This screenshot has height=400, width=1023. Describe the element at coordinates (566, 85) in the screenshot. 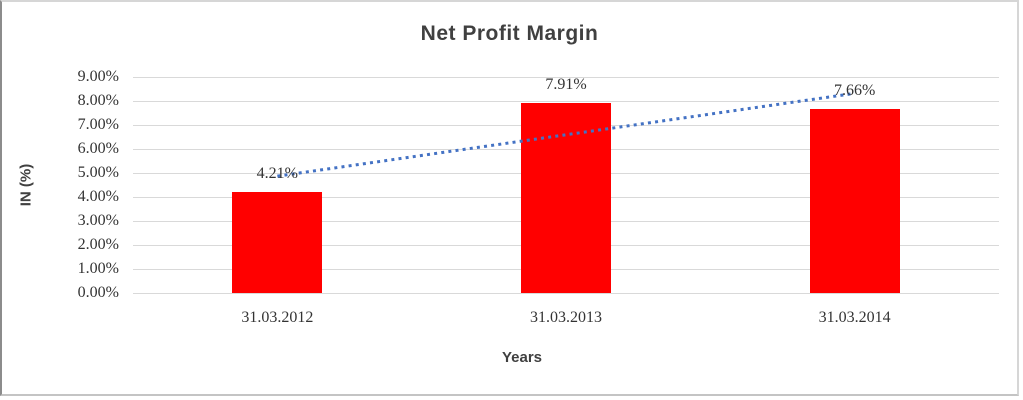

I see `bar-data-label: 7.91%` at that location.